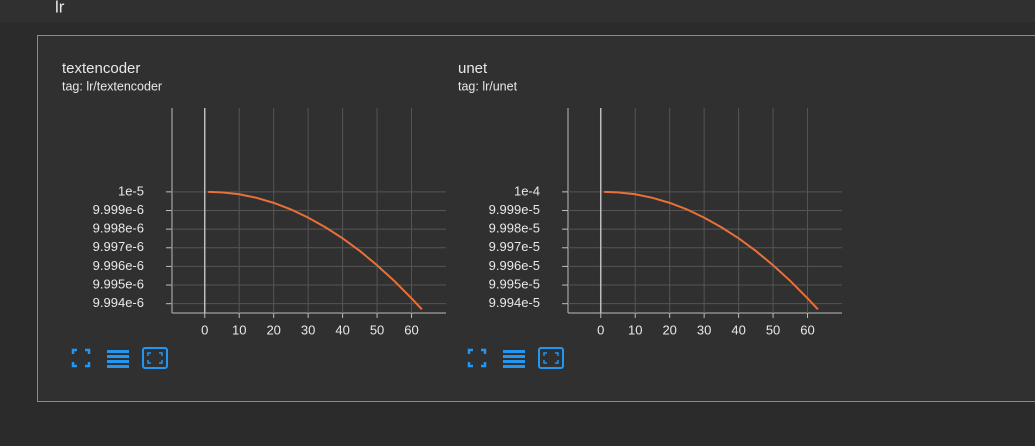 This screenshot has height=446, width=1035. I want to click on chart-title: unet, so click(473, 68).